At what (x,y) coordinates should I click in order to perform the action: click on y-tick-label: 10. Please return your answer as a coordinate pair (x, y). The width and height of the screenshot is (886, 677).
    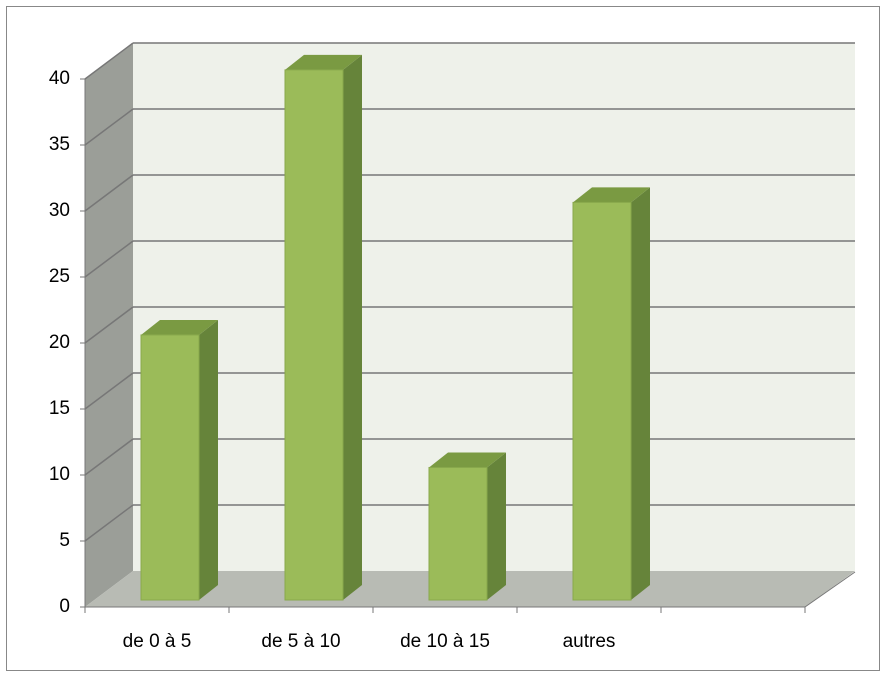
    Looking at the image, I should click on (59, 474).